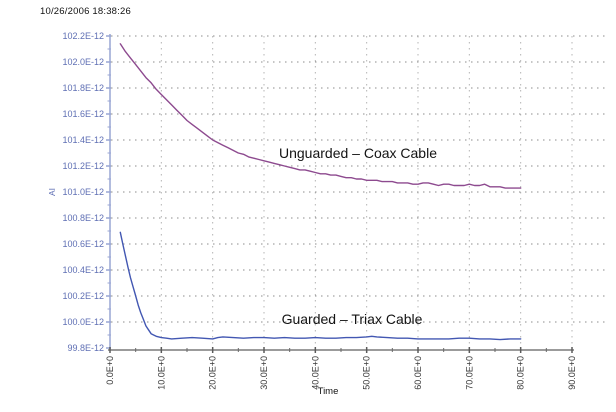 This screenshot has width=616, height=412. I want to click on y-axis-title: AI, so click(52, 192).